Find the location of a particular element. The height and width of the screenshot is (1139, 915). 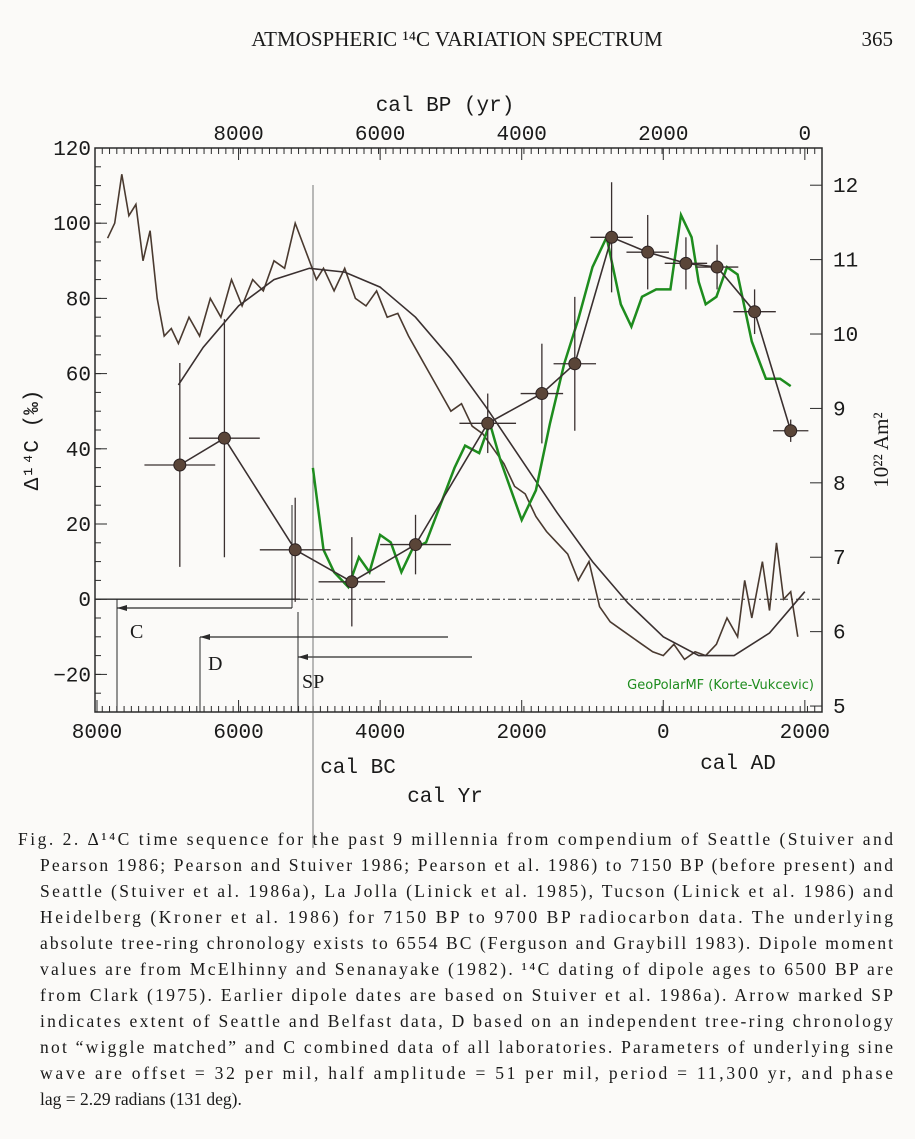

y2-tick-label: 9 is located at coordinates (839, 410).